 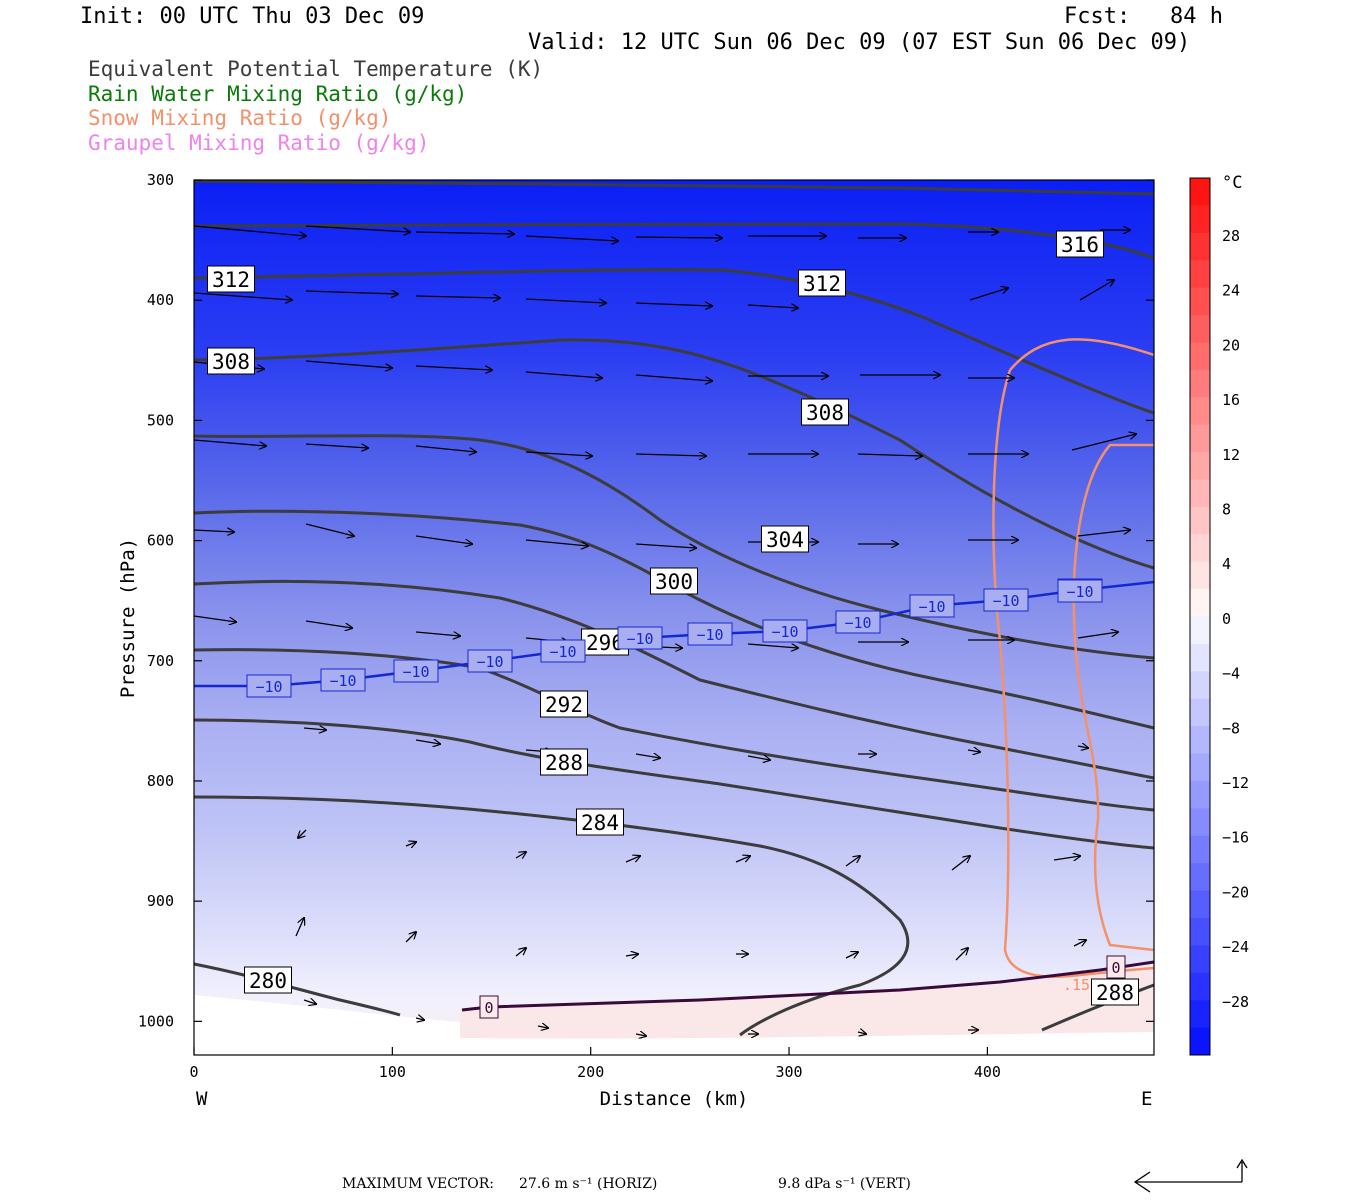 I want to click on theta-e-label: 316, so click(x=1080, y=244).